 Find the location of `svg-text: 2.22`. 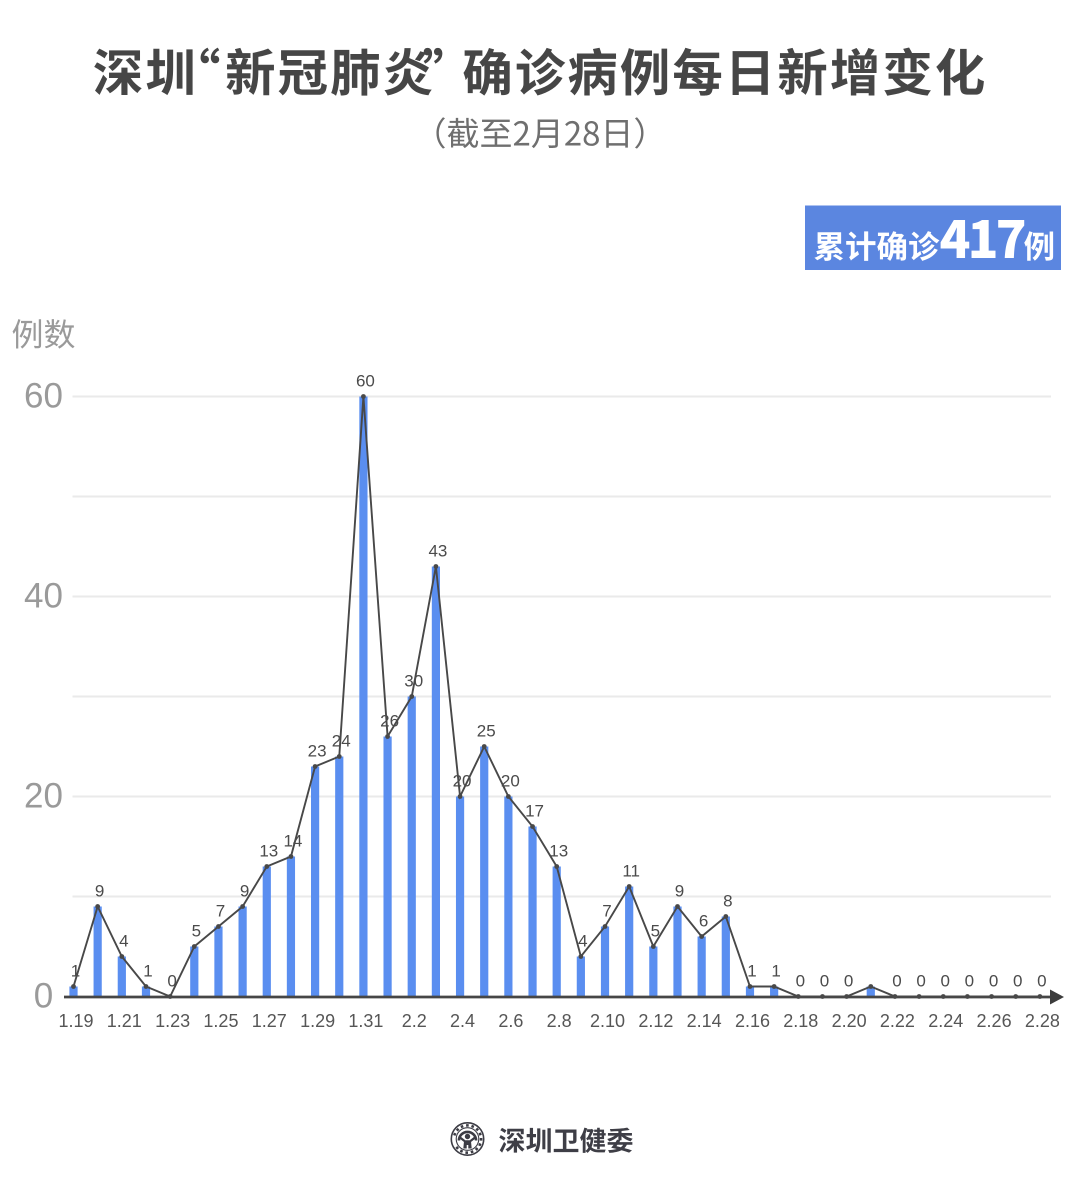

svg-text: 2.22 is located at coordinates (897, 1021).